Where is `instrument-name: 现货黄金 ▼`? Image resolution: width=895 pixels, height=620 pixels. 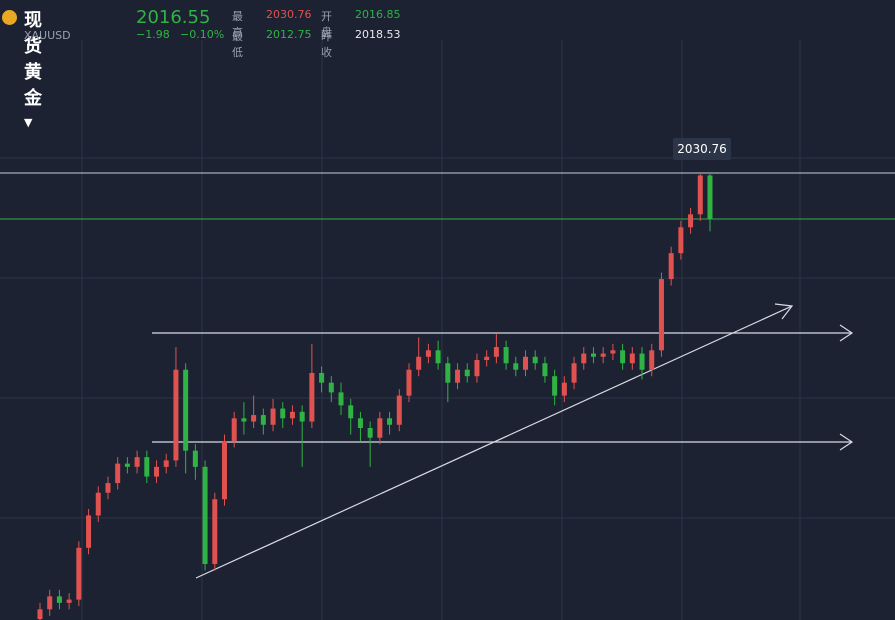 instrument-name: 现货黄金 ▼ is located at coordinates (33, 69).